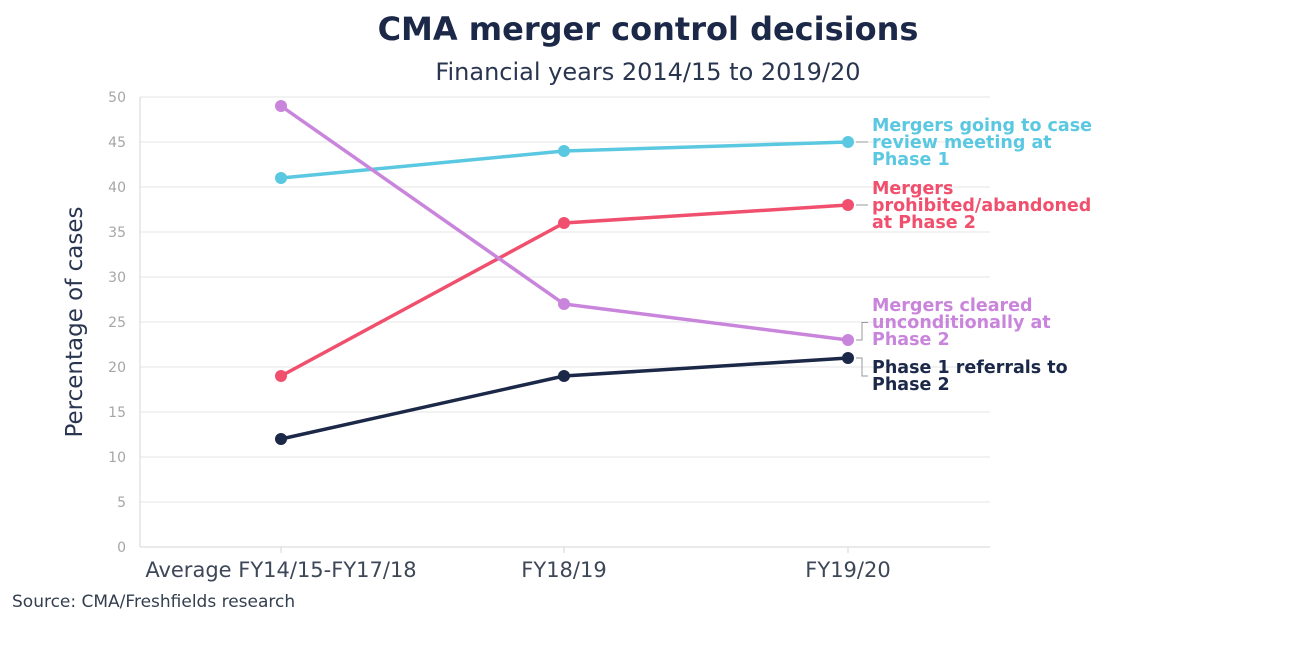 This screenshot has width=1296, height=650. I want to click on y-tick-label: 40, so click(117, 188).